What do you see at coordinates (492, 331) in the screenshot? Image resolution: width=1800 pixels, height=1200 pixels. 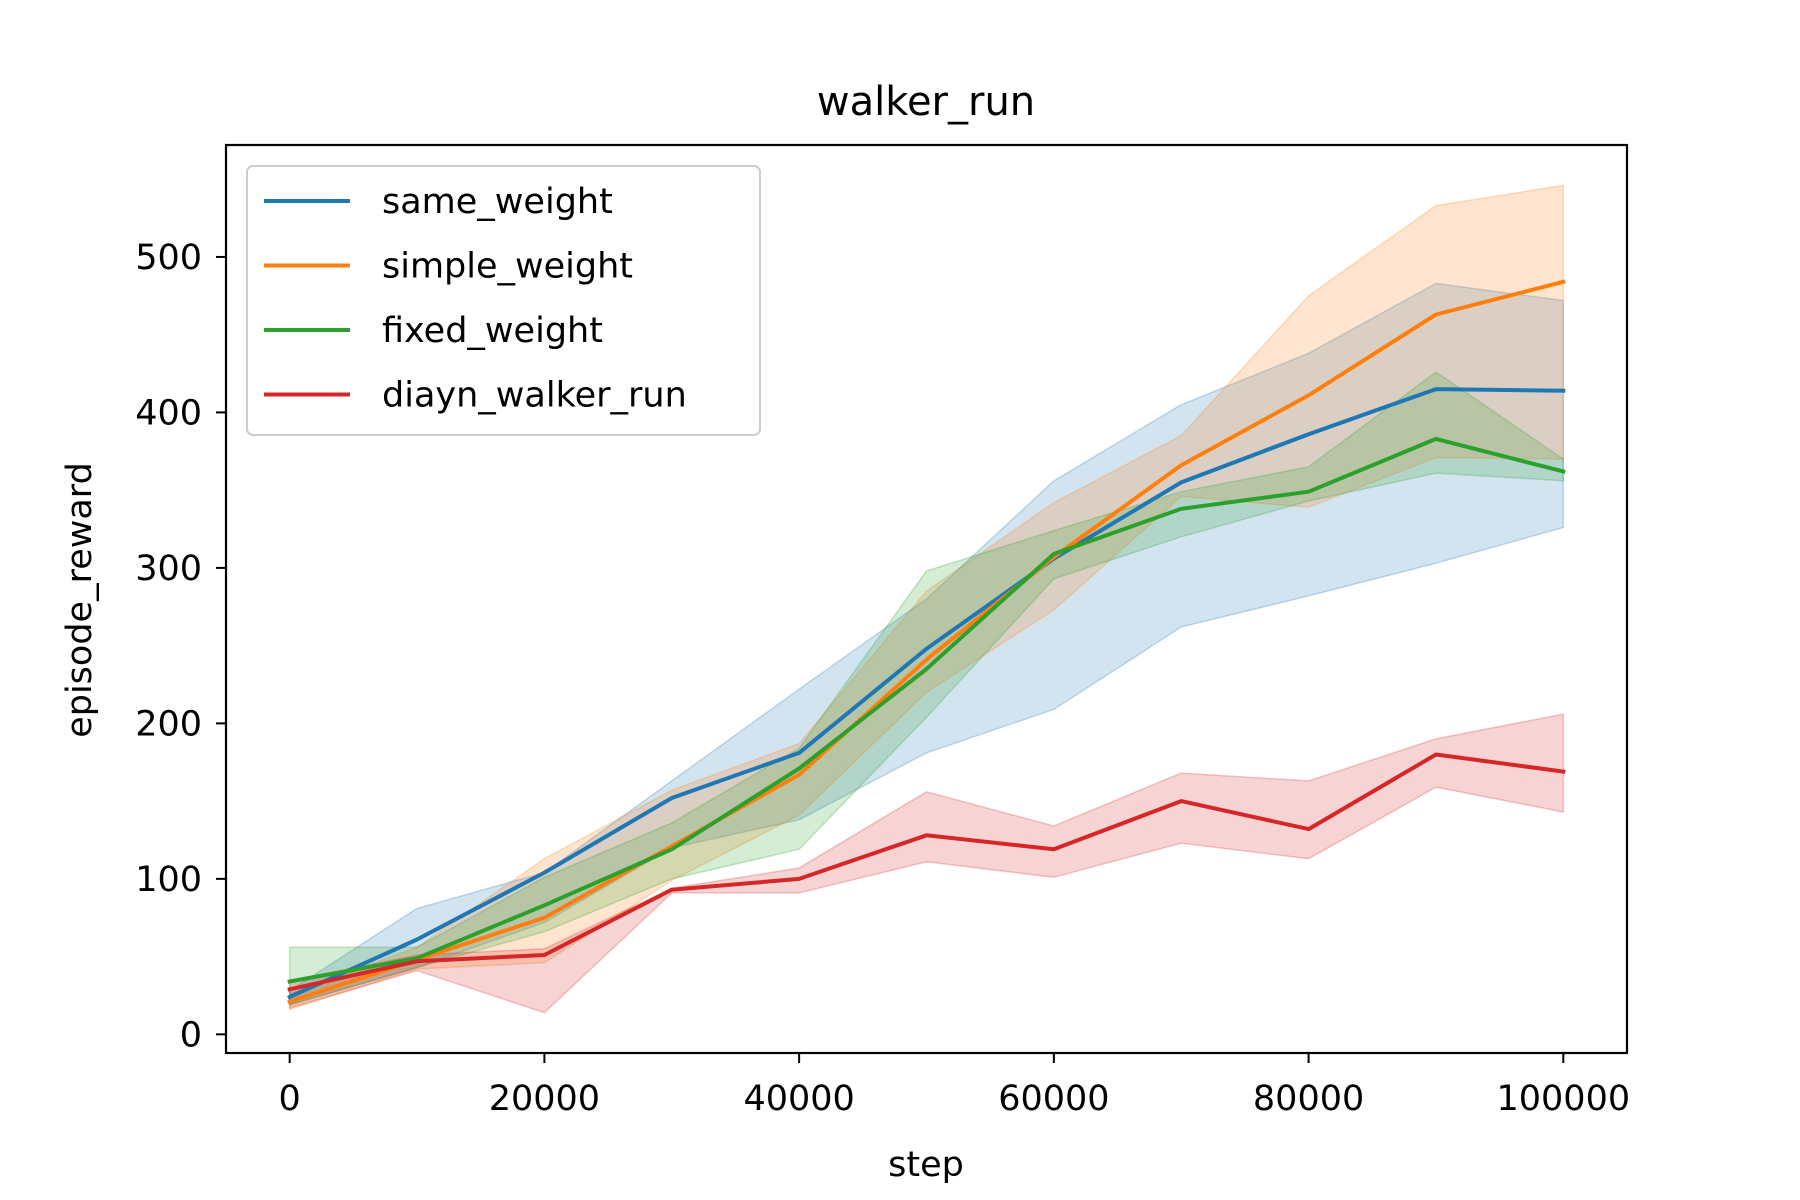 I see `legend-label-fixed-weight: fixed_weight` at bounding box center [492, 331].